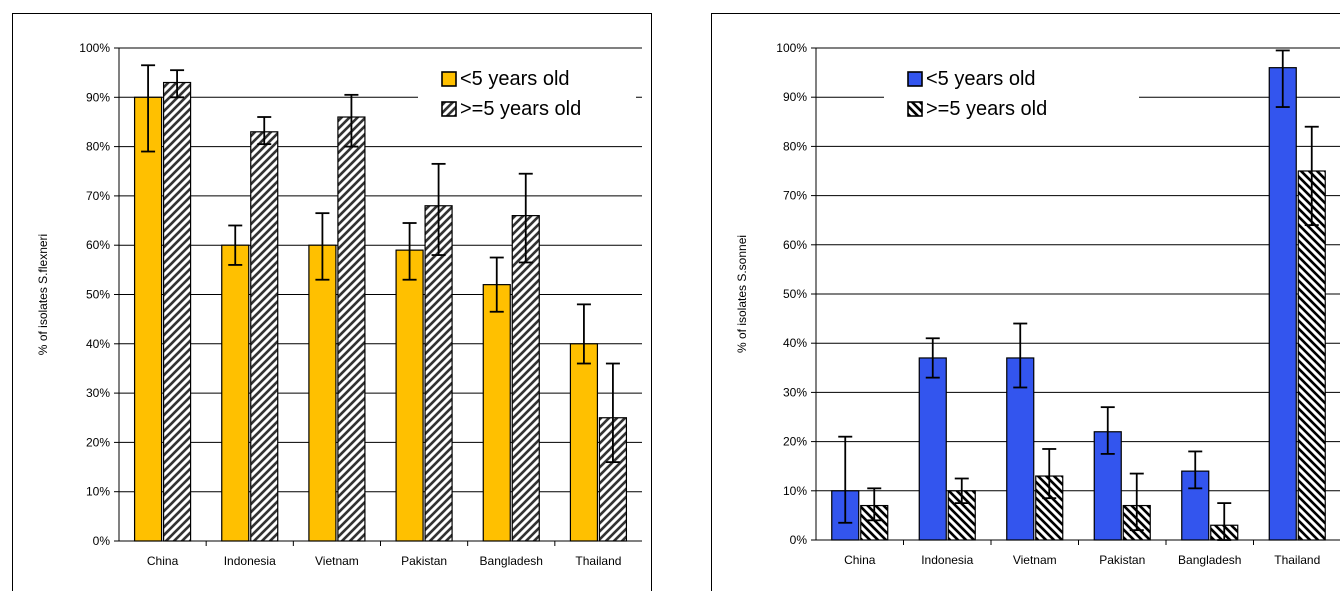 The width and height of the screenshot is (1340, 592). I want to click on bar-over5-vietnam, so click(351, 329).